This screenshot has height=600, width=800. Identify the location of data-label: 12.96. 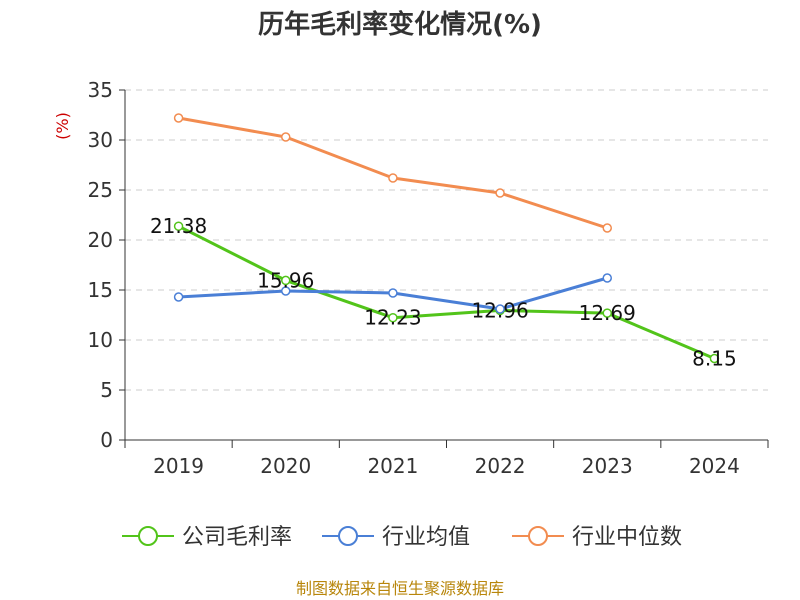
(499, 310).